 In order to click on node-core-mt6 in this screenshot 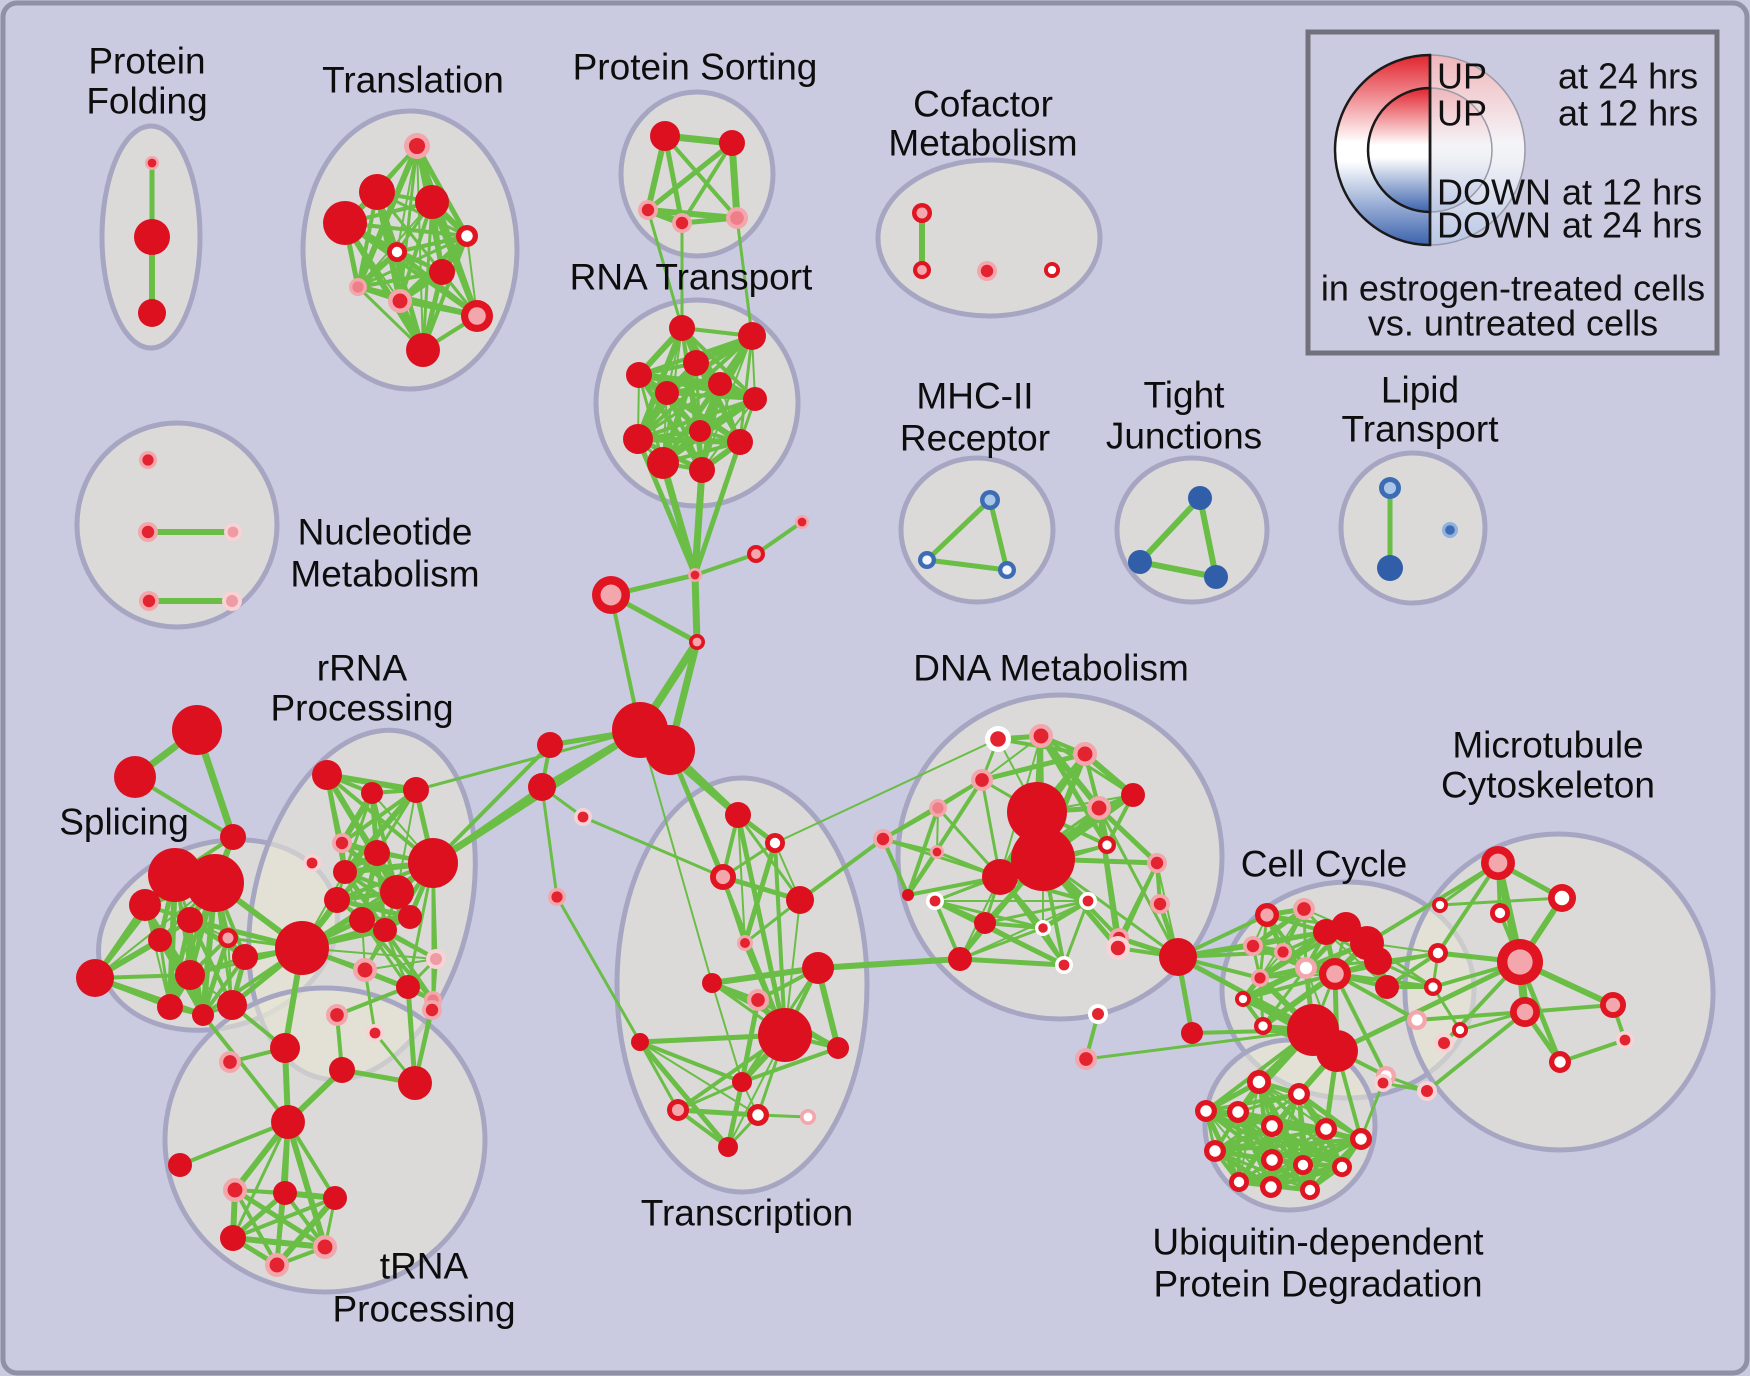, I will do `click(1520, 962)`.